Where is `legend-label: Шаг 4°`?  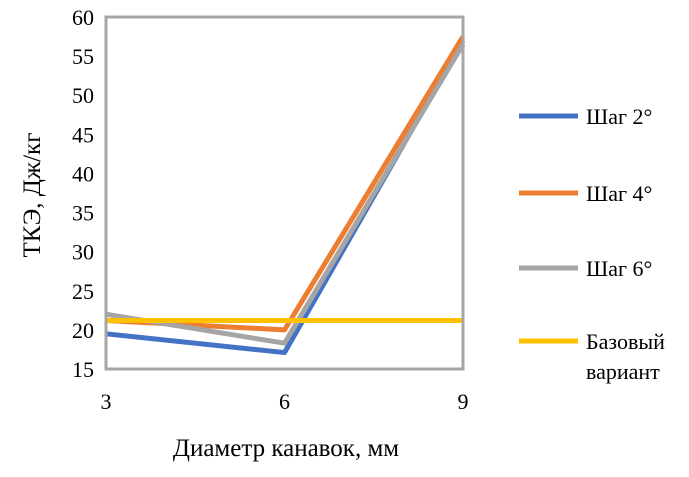
legend-label: Шаг 4° is located at coordinates (619, 193).